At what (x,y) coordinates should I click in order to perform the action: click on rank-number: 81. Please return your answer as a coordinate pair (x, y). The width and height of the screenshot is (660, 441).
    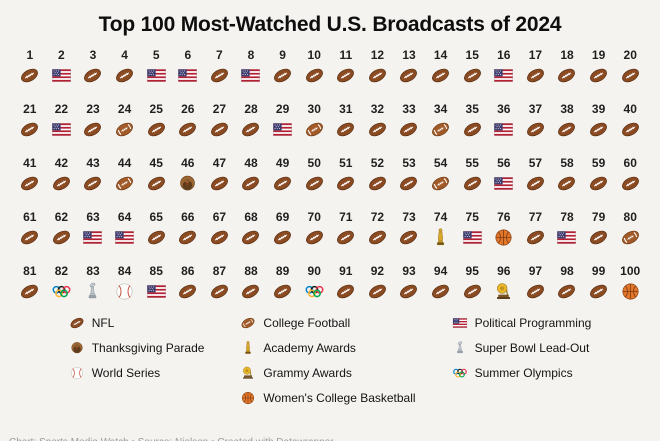
    Looking at the image, I should click on (30, 271).